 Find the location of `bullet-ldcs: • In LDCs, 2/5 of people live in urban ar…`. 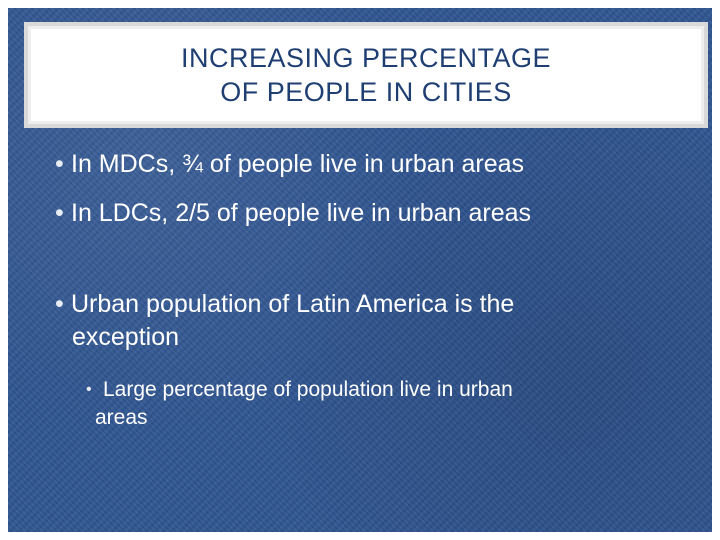

bullet-ldcs: • In LDCs, 2/5 of people live in urban ar… is located at coordinates (293, 213).